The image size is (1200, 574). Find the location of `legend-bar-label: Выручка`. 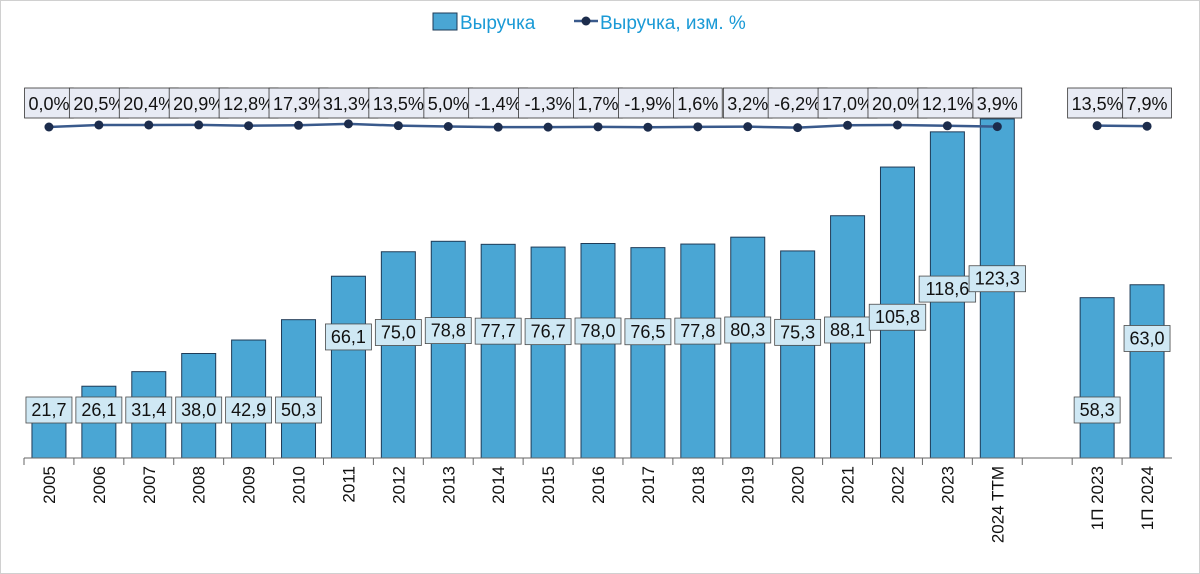

legend-bar-label: Выручка is located at coordinates (498, 23).